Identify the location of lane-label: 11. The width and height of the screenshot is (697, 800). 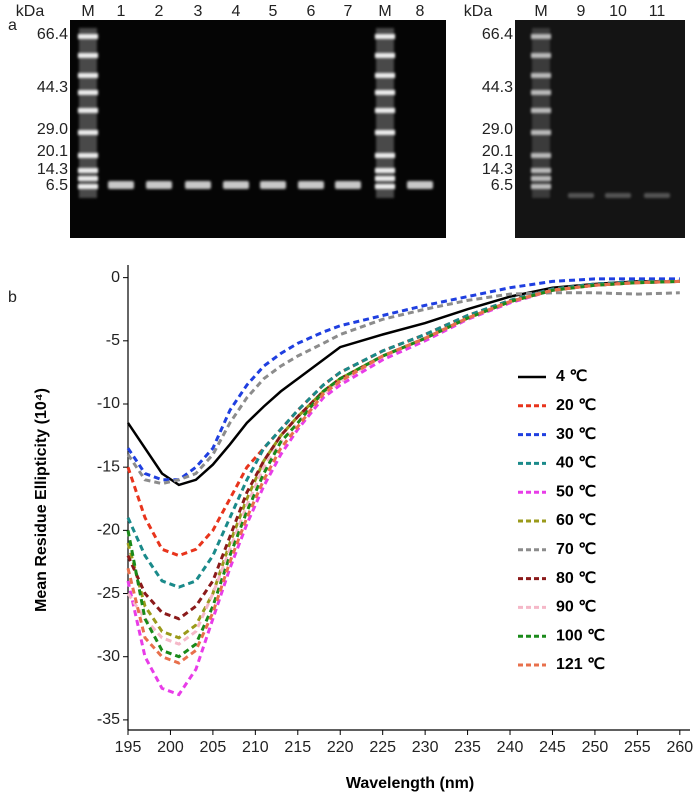
(657, 11).